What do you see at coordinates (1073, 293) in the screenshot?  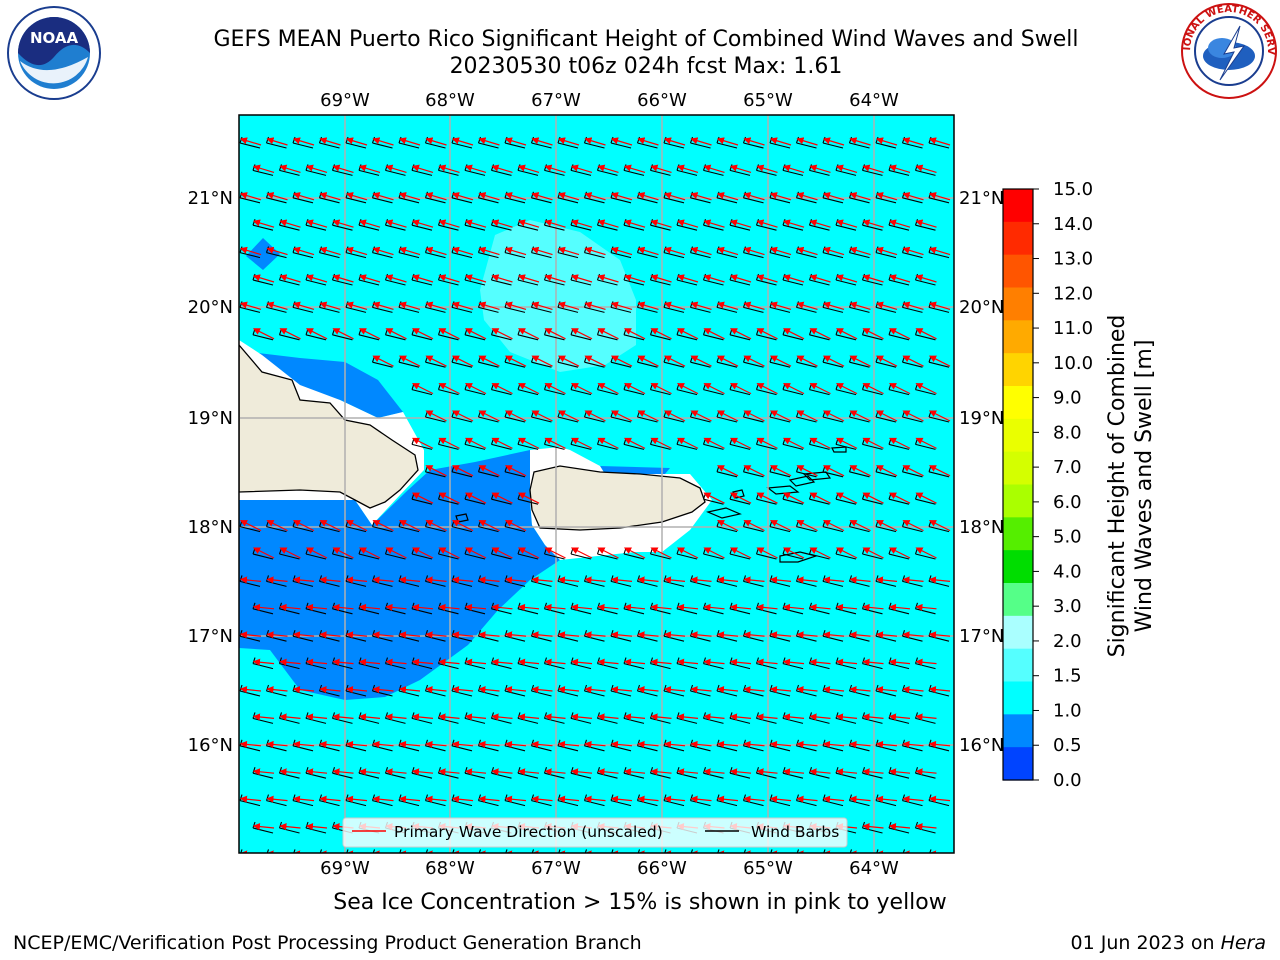 I see `colorbar-tick-label: 12.0` at bounding box center [1073, 293].